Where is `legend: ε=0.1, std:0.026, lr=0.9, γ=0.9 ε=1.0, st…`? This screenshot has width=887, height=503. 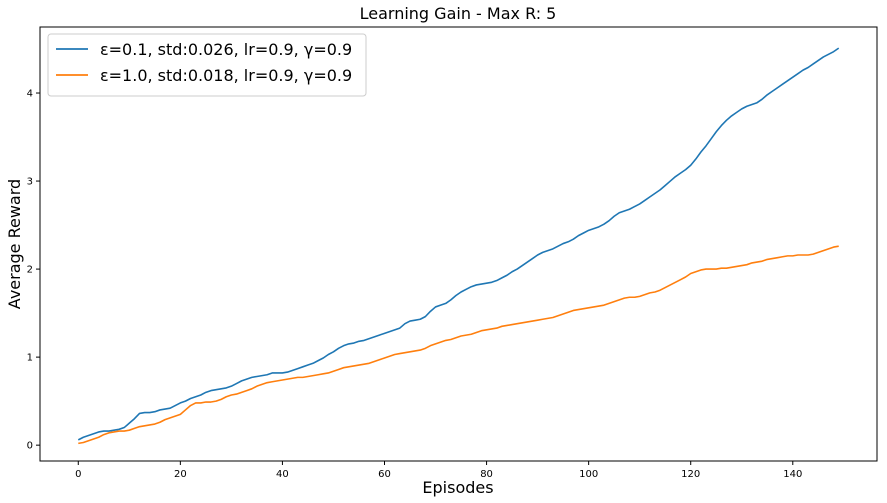 legend: ε=0.1, std:0.026, lr=0.9, γ=0.9 ε=1.0, st… is located at coordinates (207, 65).